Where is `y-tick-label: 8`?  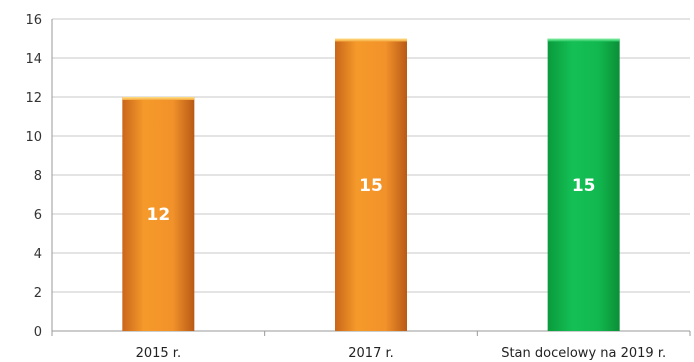
y-tick-label: 8 is located at coordinates (38, 176).